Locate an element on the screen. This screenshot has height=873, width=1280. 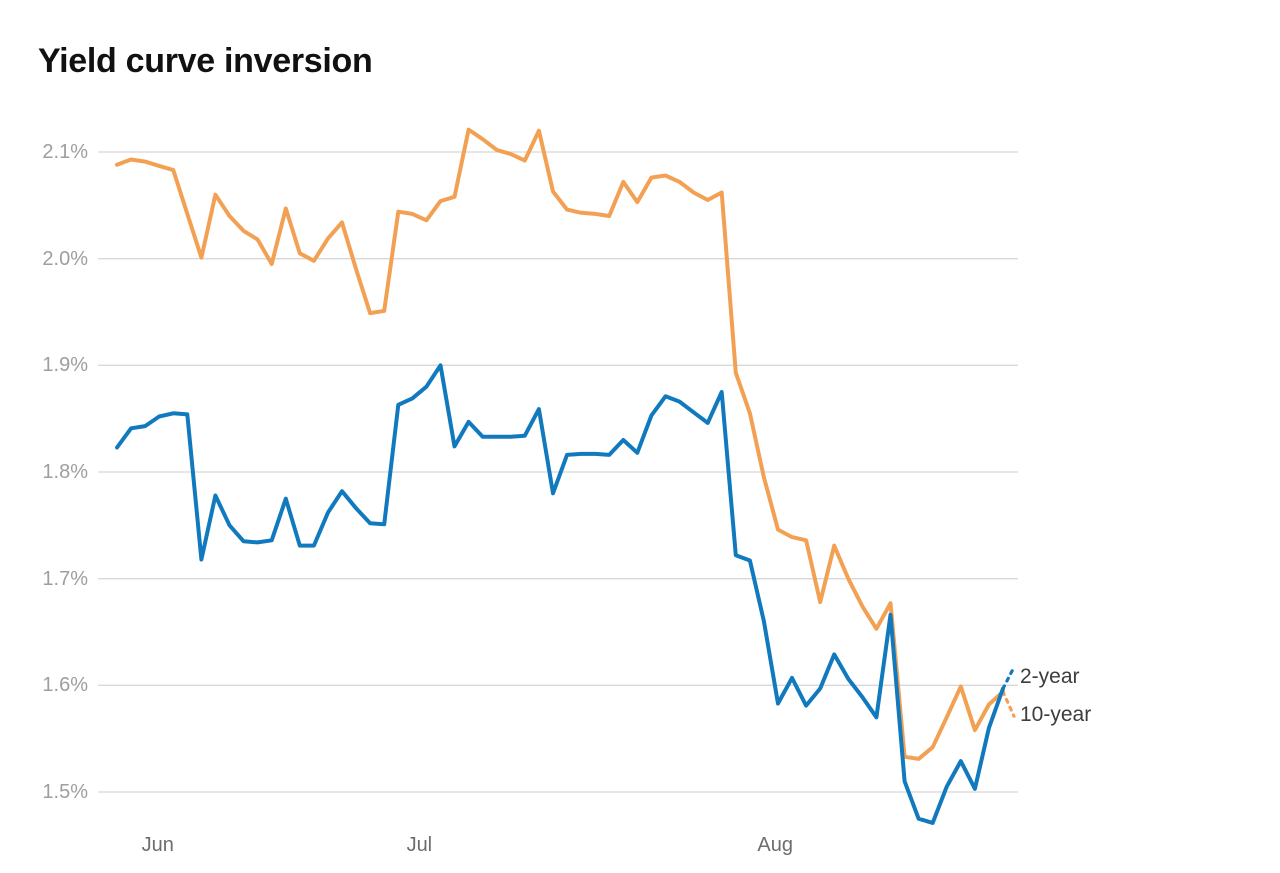
y-axis-tick-label: 2.0% is located at coordinates (65, 258).